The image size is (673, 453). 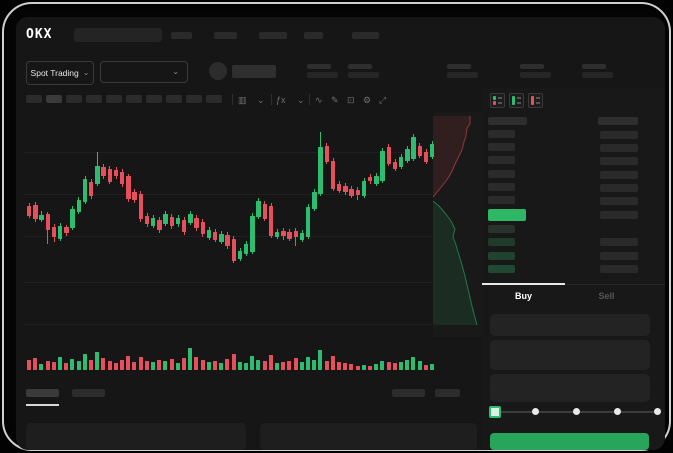 I want to click on active-bottom-tab-indicator, so click(x=42, y=405).